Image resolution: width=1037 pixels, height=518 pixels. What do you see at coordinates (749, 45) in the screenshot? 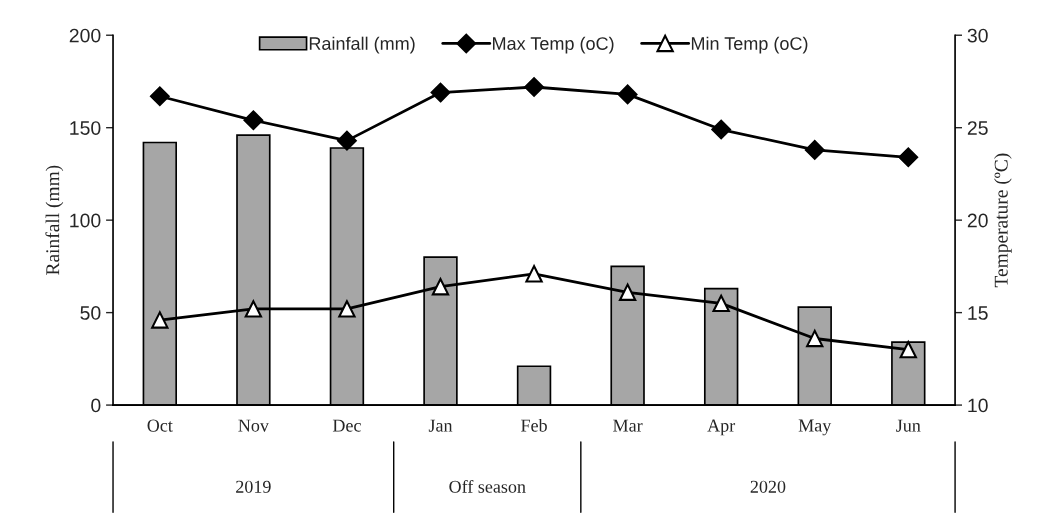
I see `legend-label: Min Temp (oC)` at bounding box center [749, 45].